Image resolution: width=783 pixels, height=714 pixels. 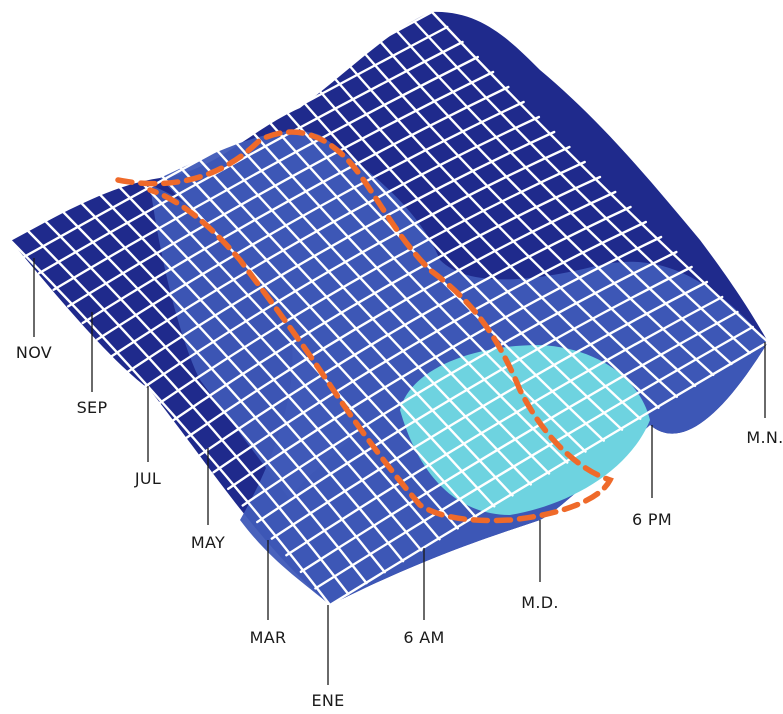 I want to click on month-tick-label: SEP, so click(x=92, y=407).